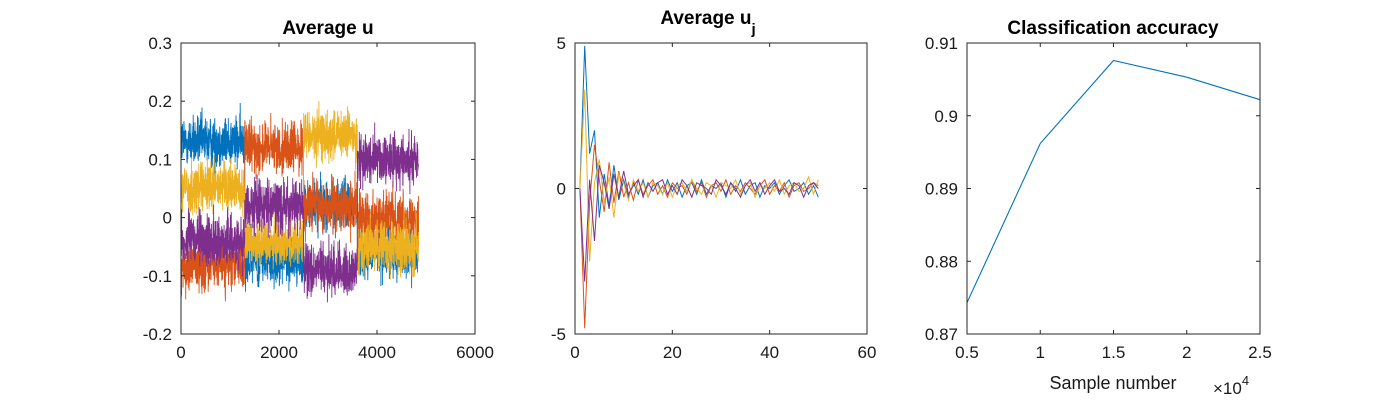  I want to click on y-tick-label: -5, so click(558, 334).